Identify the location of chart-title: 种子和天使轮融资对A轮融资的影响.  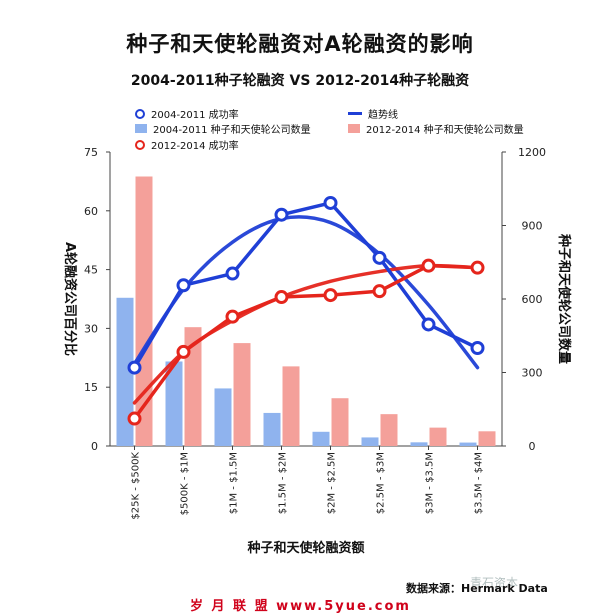
(300, 44).